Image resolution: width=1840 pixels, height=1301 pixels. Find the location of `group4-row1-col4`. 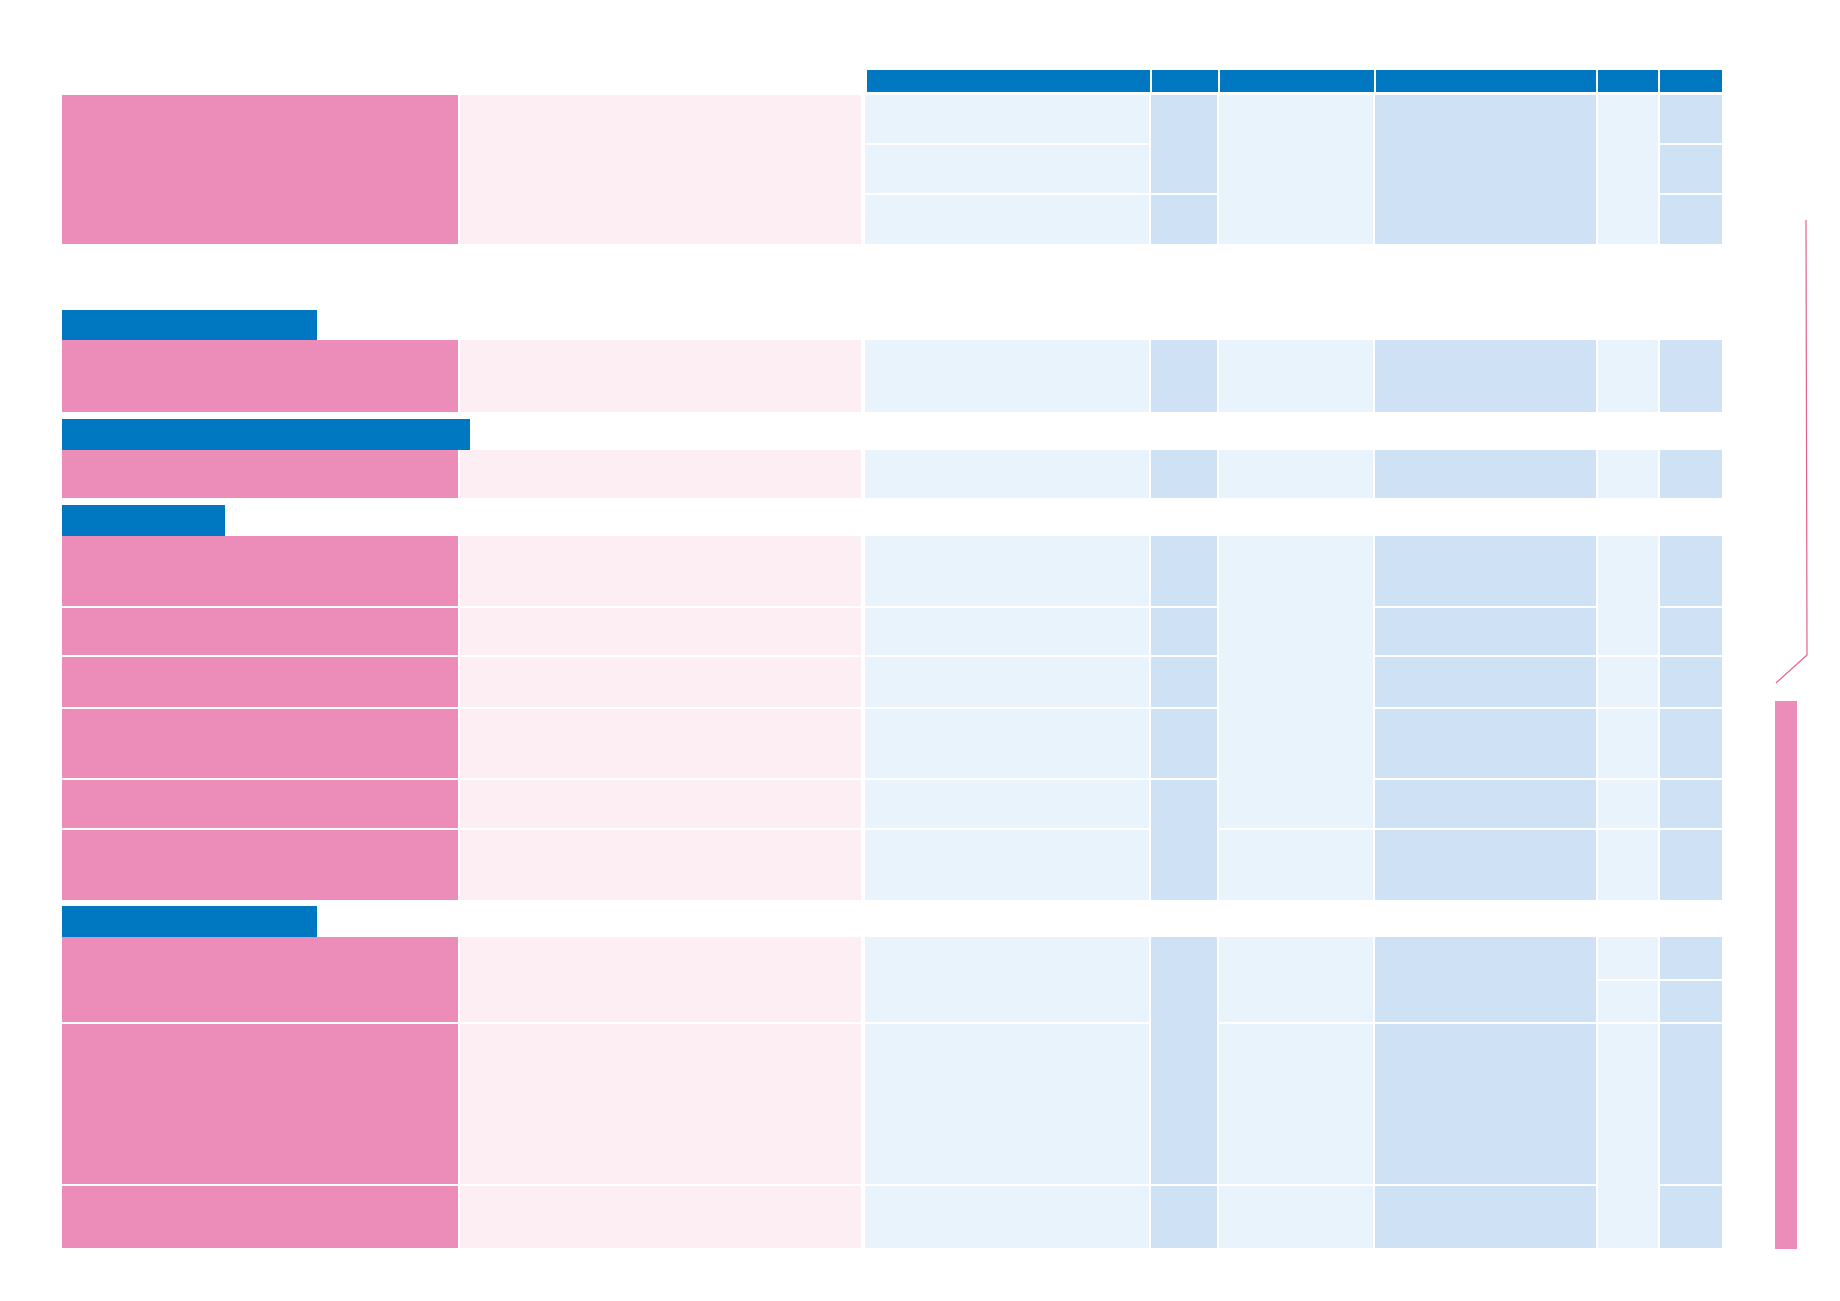

group4-row1-col4 is located at coordinates (1485, 571).